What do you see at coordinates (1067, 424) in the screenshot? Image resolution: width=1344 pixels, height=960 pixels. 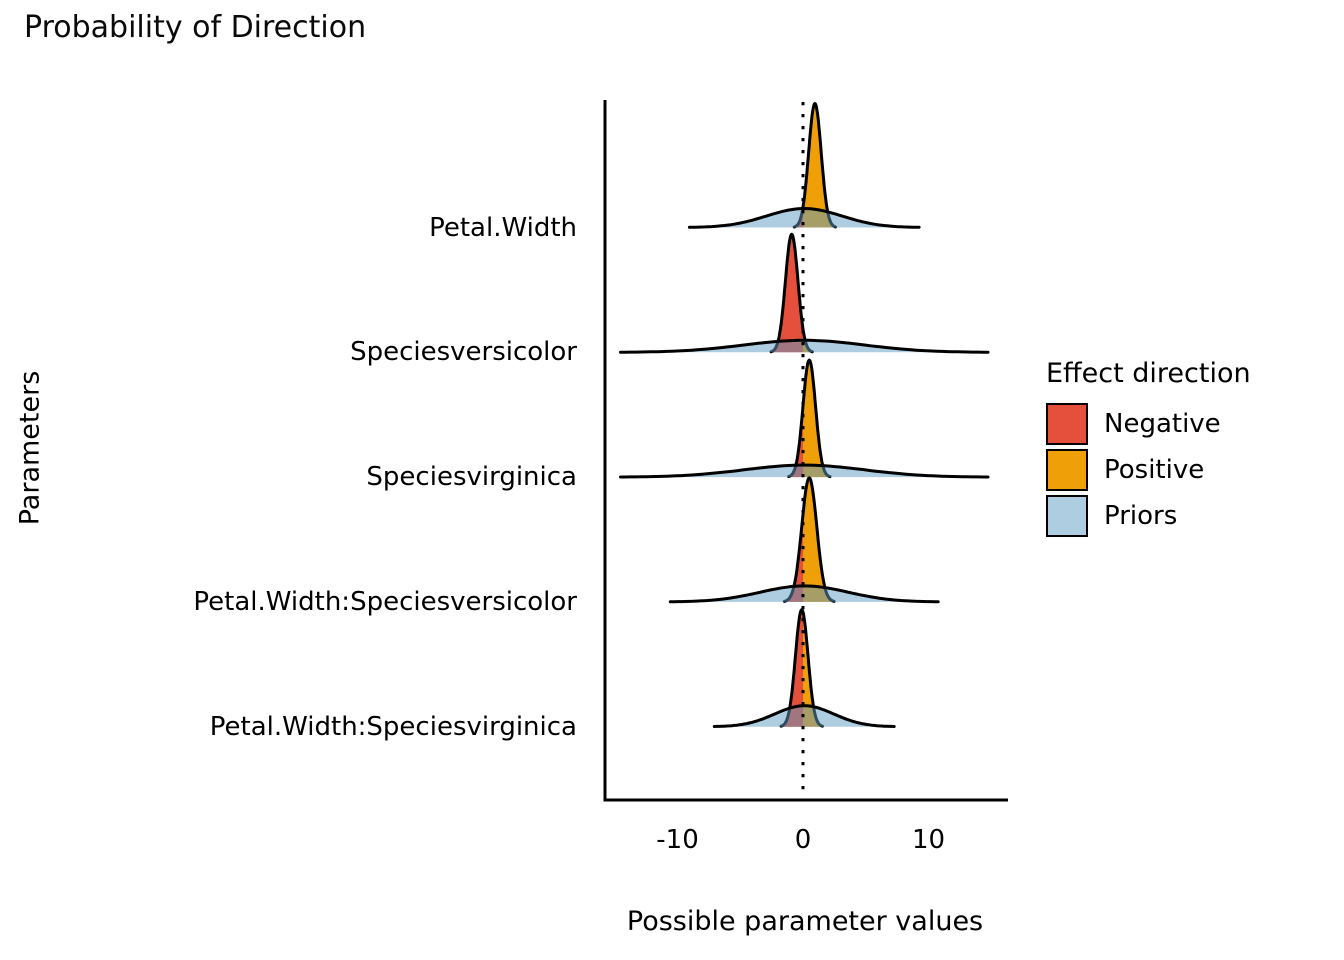 I see `legend-swatch-negative` at bounding box center [1067, 424].